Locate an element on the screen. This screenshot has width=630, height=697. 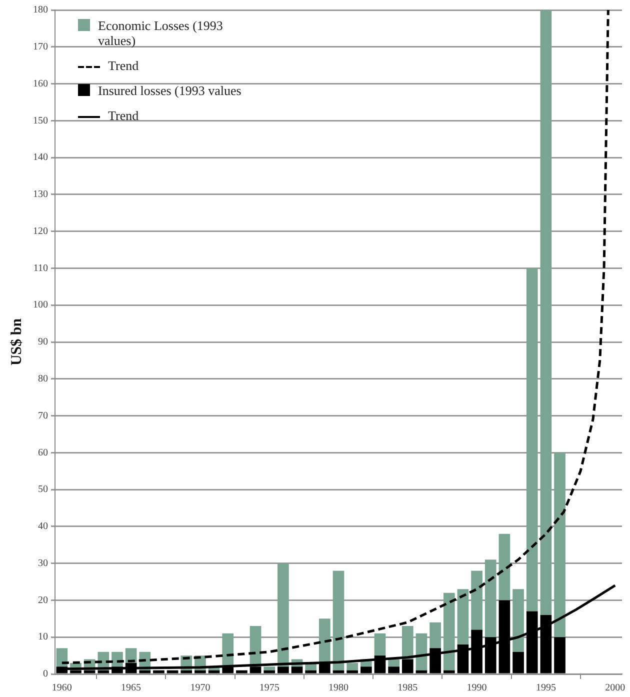
x-tick-label: 1990 is located at coordinates (476, 688).